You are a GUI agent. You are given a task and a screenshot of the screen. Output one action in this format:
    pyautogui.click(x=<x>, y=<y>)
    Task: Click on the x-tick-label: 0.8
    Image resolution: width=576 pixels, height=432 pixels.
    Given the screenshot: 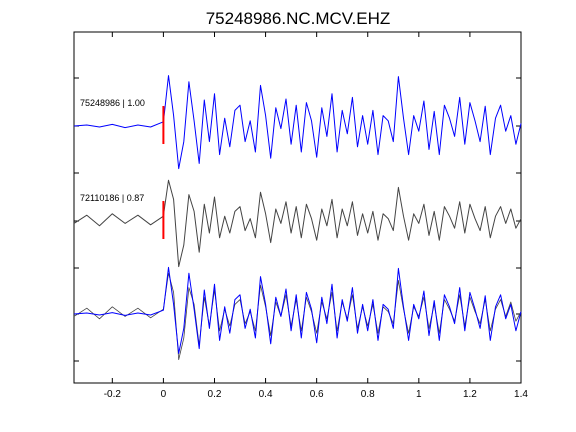 What is the action you would take?
    pyautogui.click(x=368, y=394)
    